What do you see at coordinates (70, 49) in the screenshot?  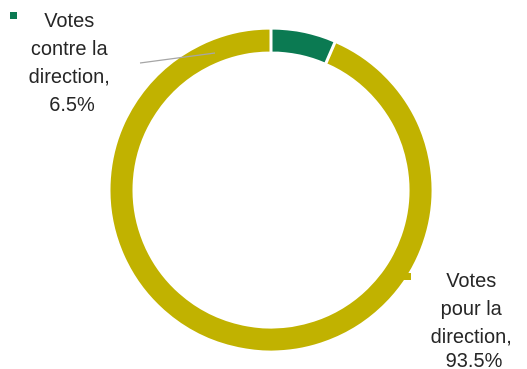 I see `label-against-line-2: contre la` at bounding box center [70, 49].